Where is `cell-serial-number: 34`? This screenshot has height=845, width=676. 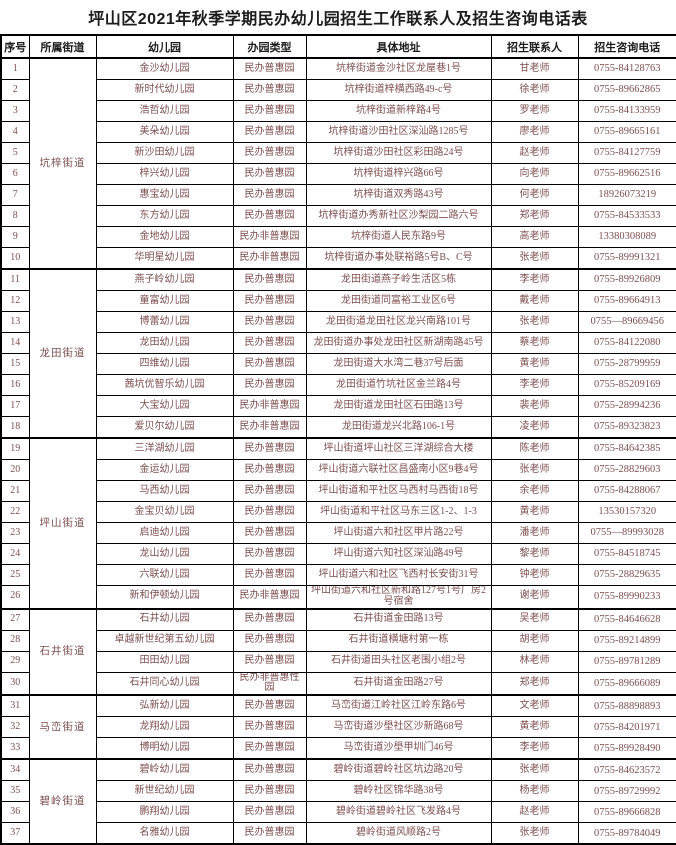 cell-serial-number: 34 is located at coordinates (15, 770).